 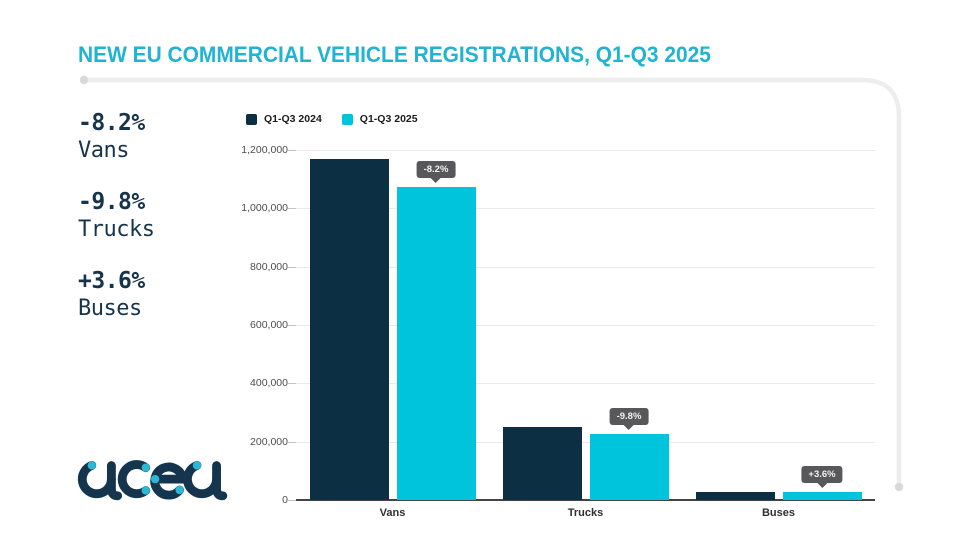 I want to click on frame-start-dot, so click(x=84, y=80).